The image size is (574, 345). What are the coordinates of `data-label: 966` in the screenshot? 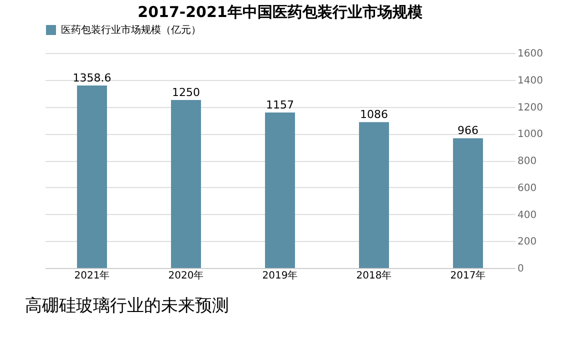 It's located at (468, 131).